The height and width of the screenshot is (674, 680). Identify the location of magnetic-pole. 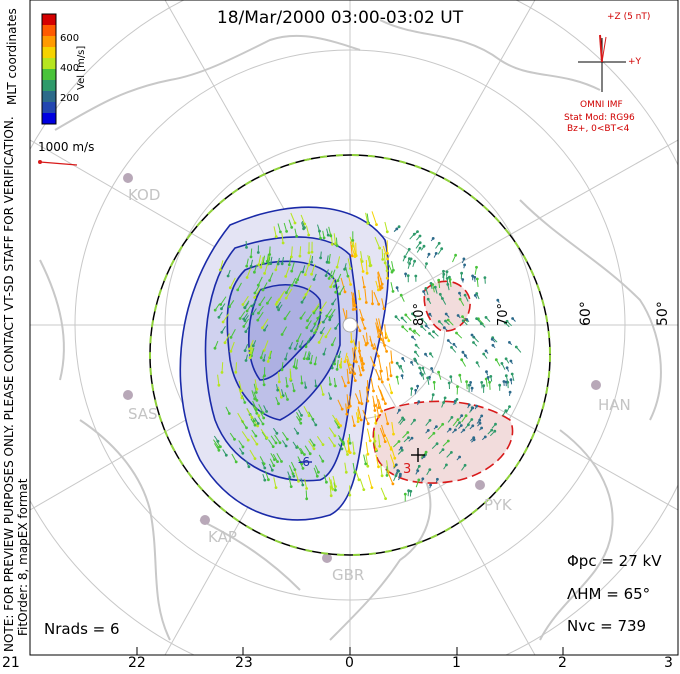
(350, 325).